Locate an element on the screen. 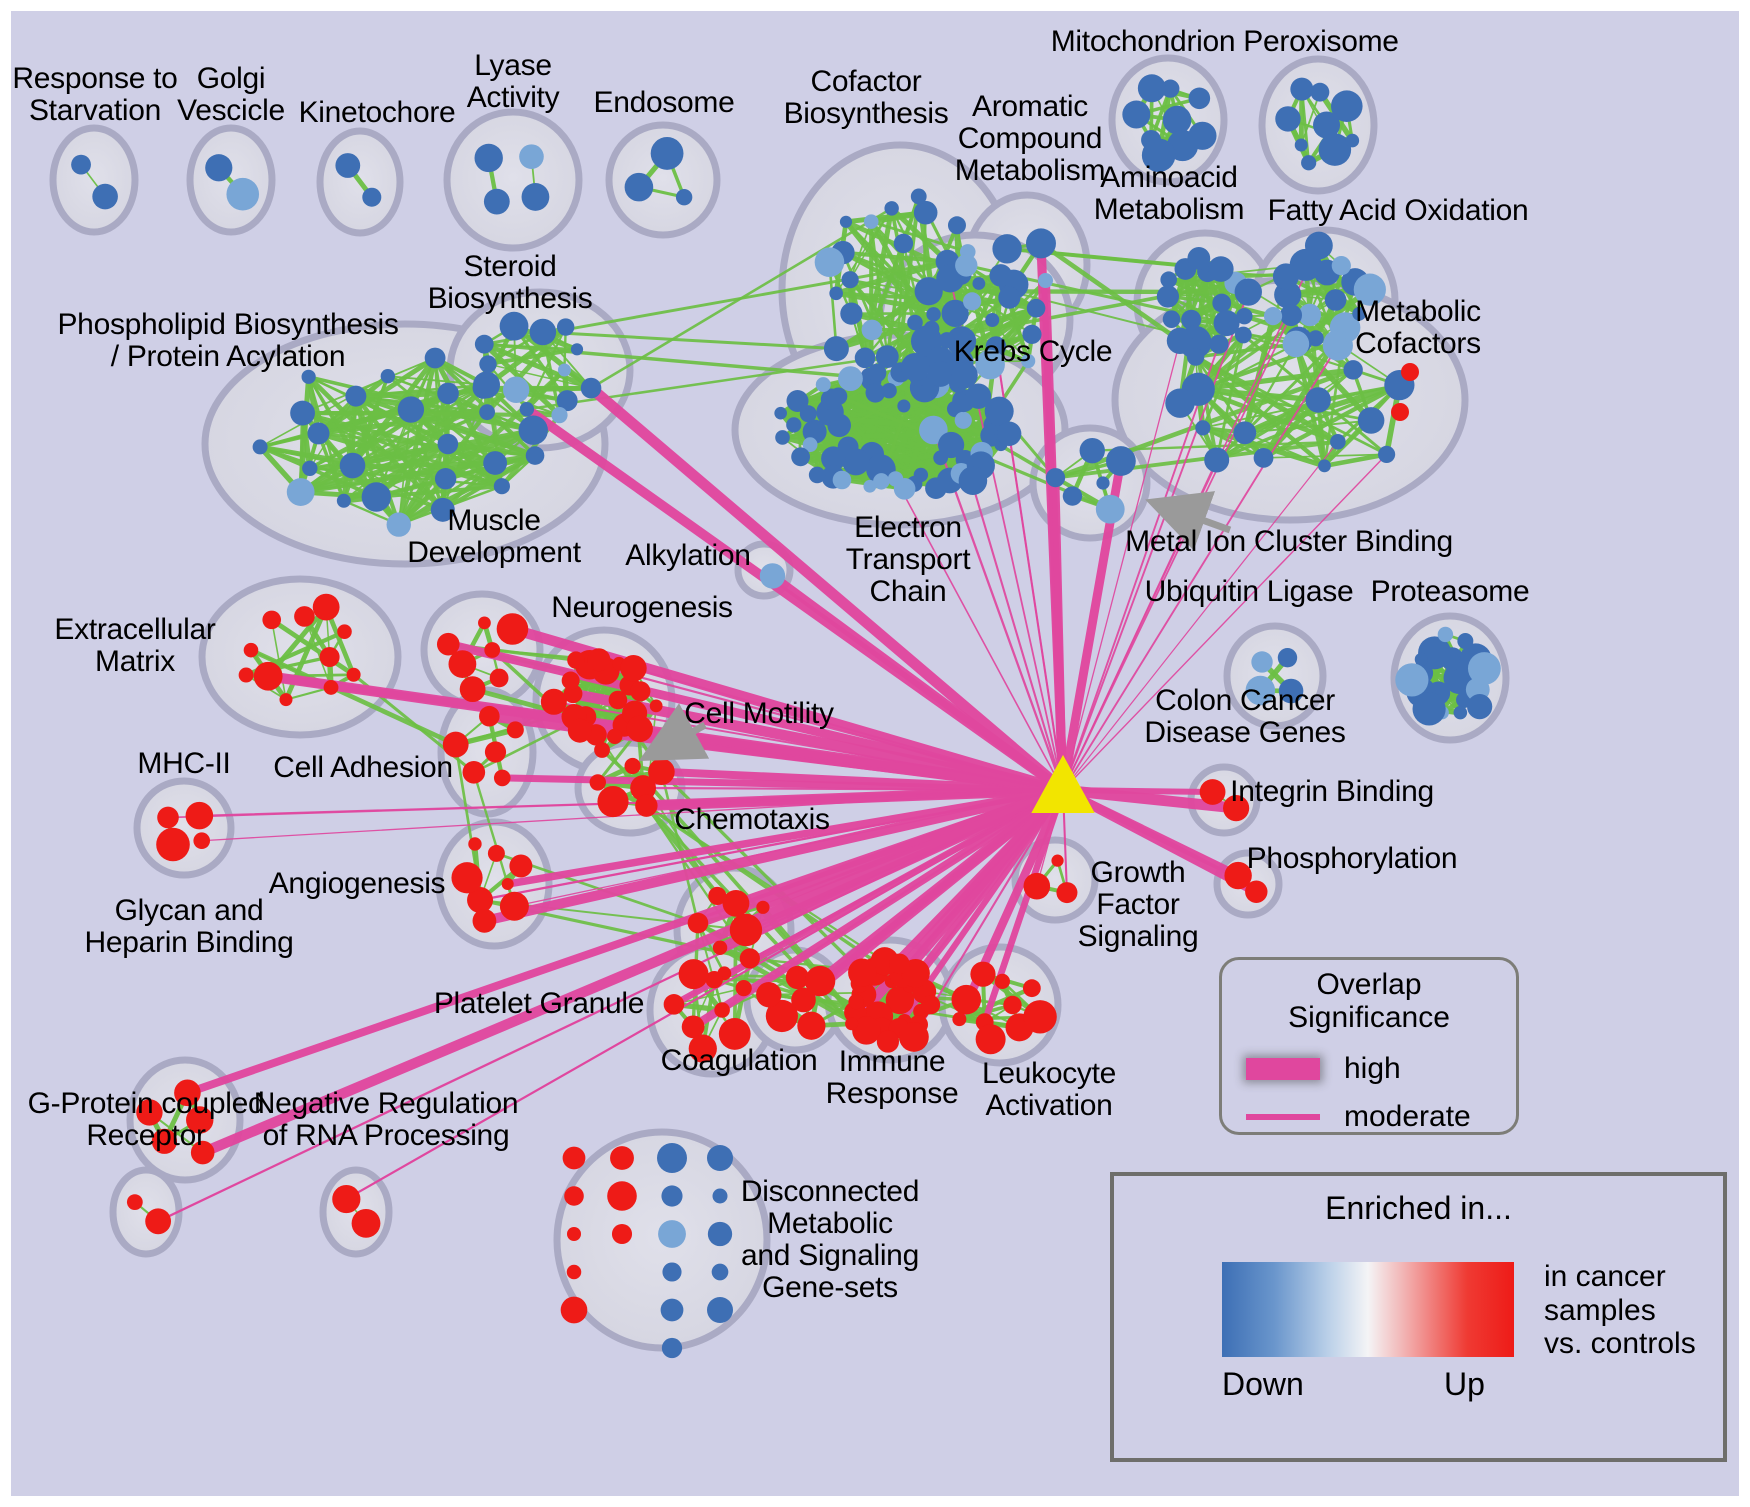  metal-ion-arrow is located at coordinates (1188, 521).